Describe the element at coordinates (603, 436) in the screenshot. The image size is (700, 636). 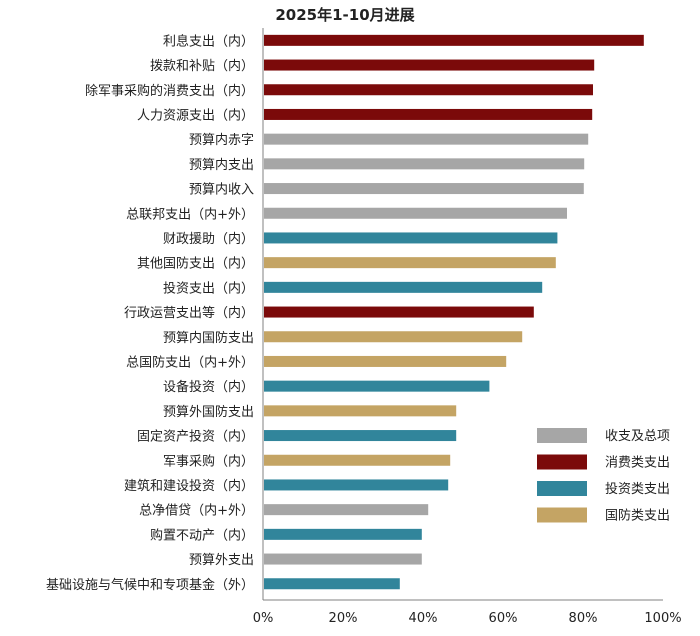
I see `legend-item: 收支及总项` at that location.